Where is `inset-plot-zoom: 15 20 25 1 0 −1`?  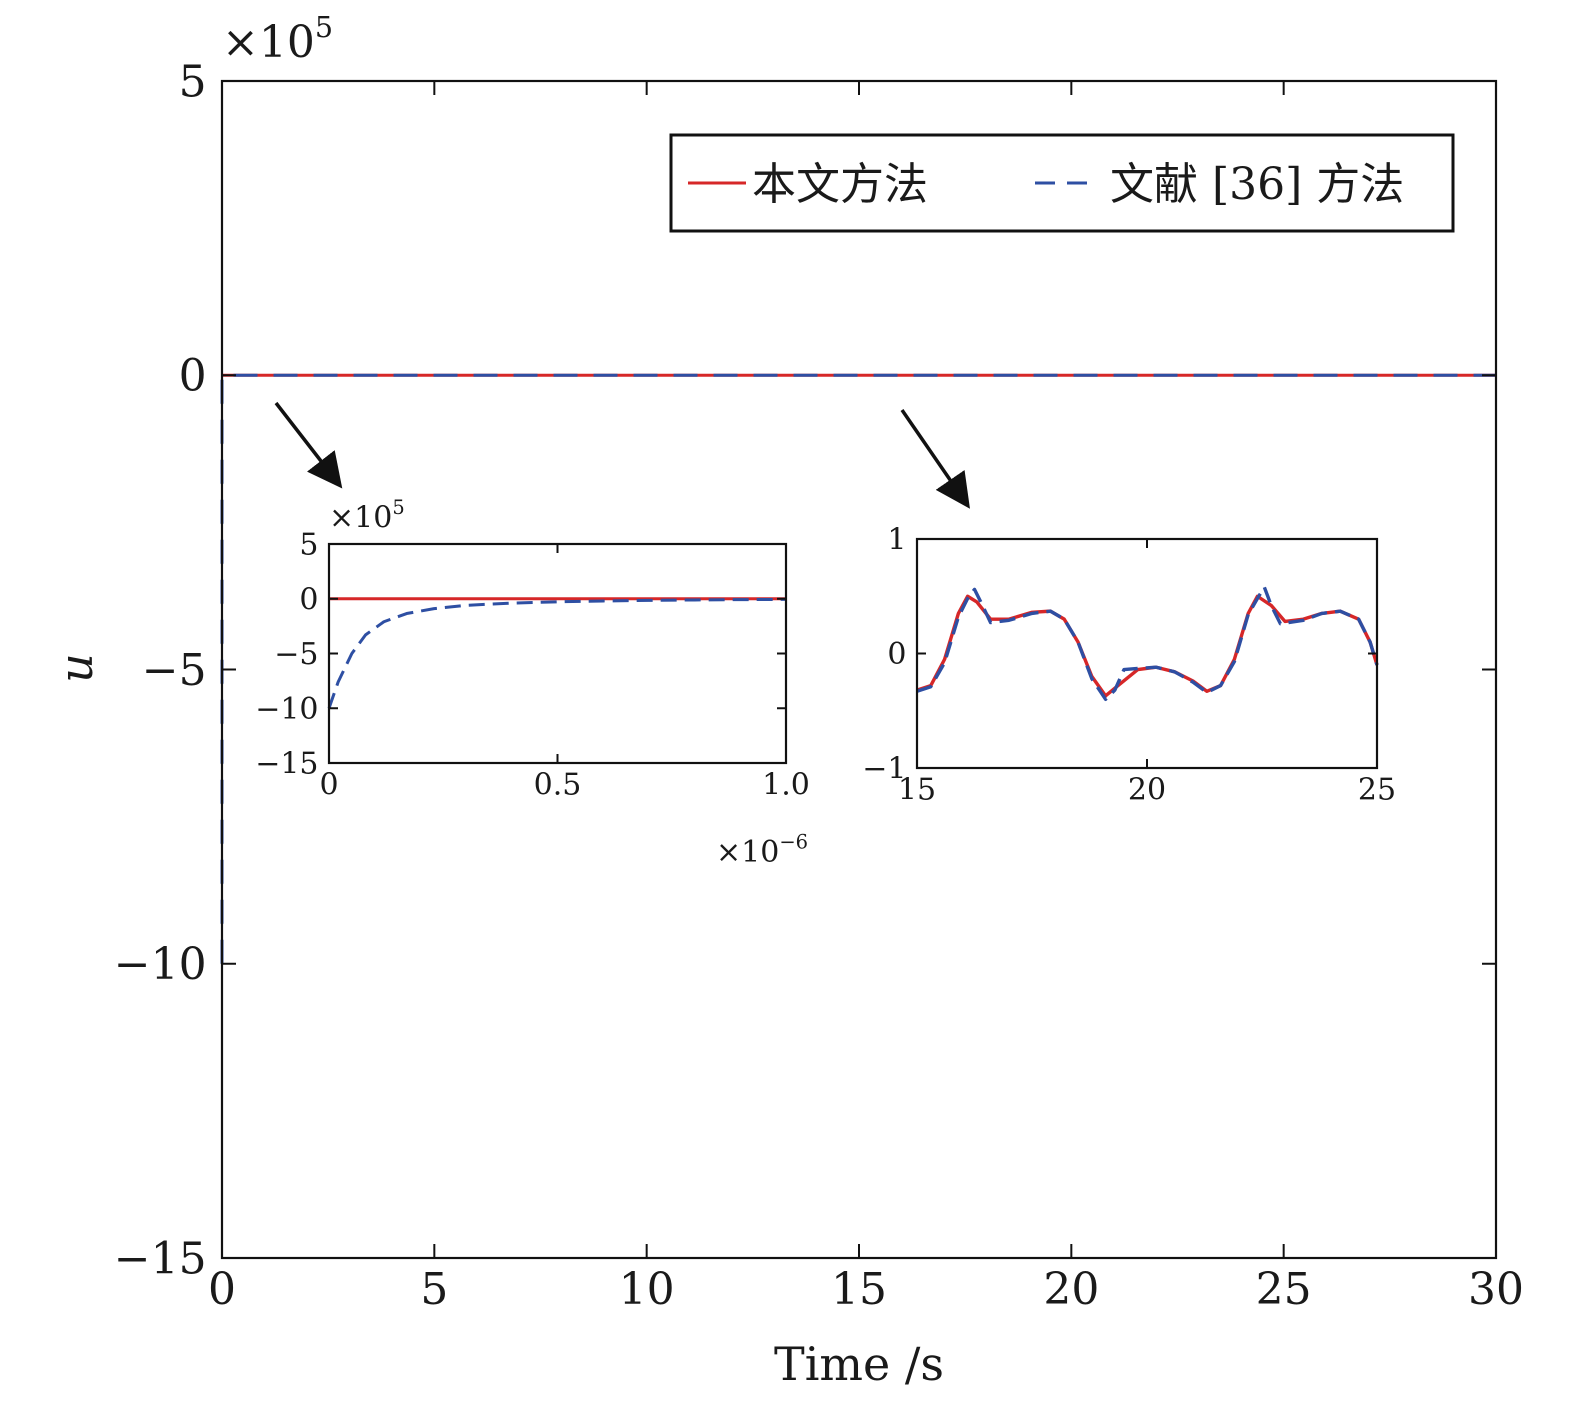
inset-plot-zoom: 15 20 25 1 0 −1 is located at coordinates (1129, 665).